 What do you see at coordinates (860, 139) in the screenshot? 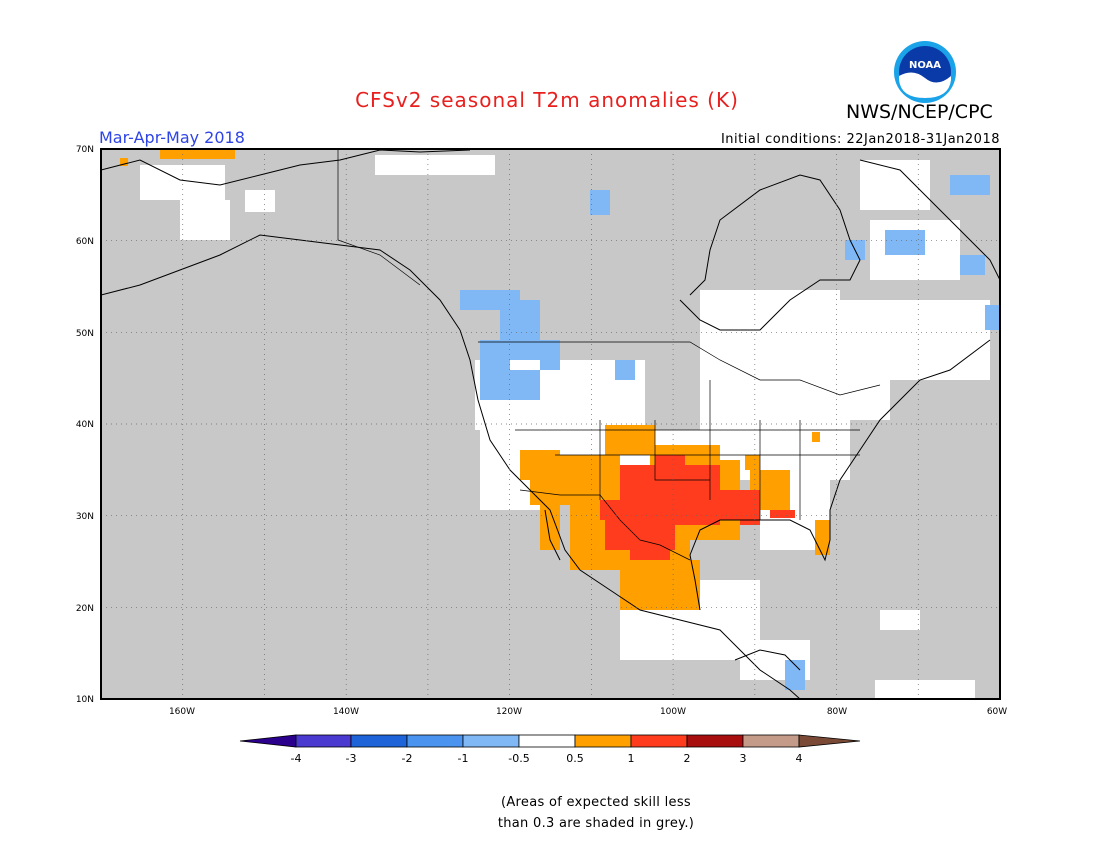
I see `initial-conditions: Initial conditions: 22Jan2018-31Jan2018` at bounding box center [860, 139].